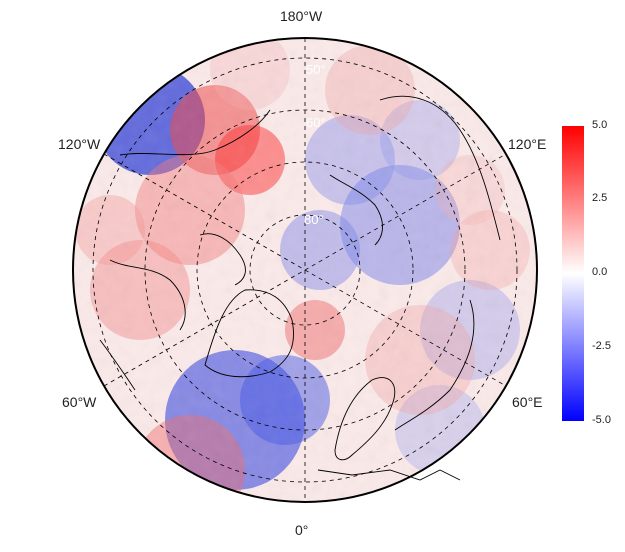 The height and width of the screenshot is (552, 625). I want to click on longitude-label-upper-left: 120°W, so click(79, 144).